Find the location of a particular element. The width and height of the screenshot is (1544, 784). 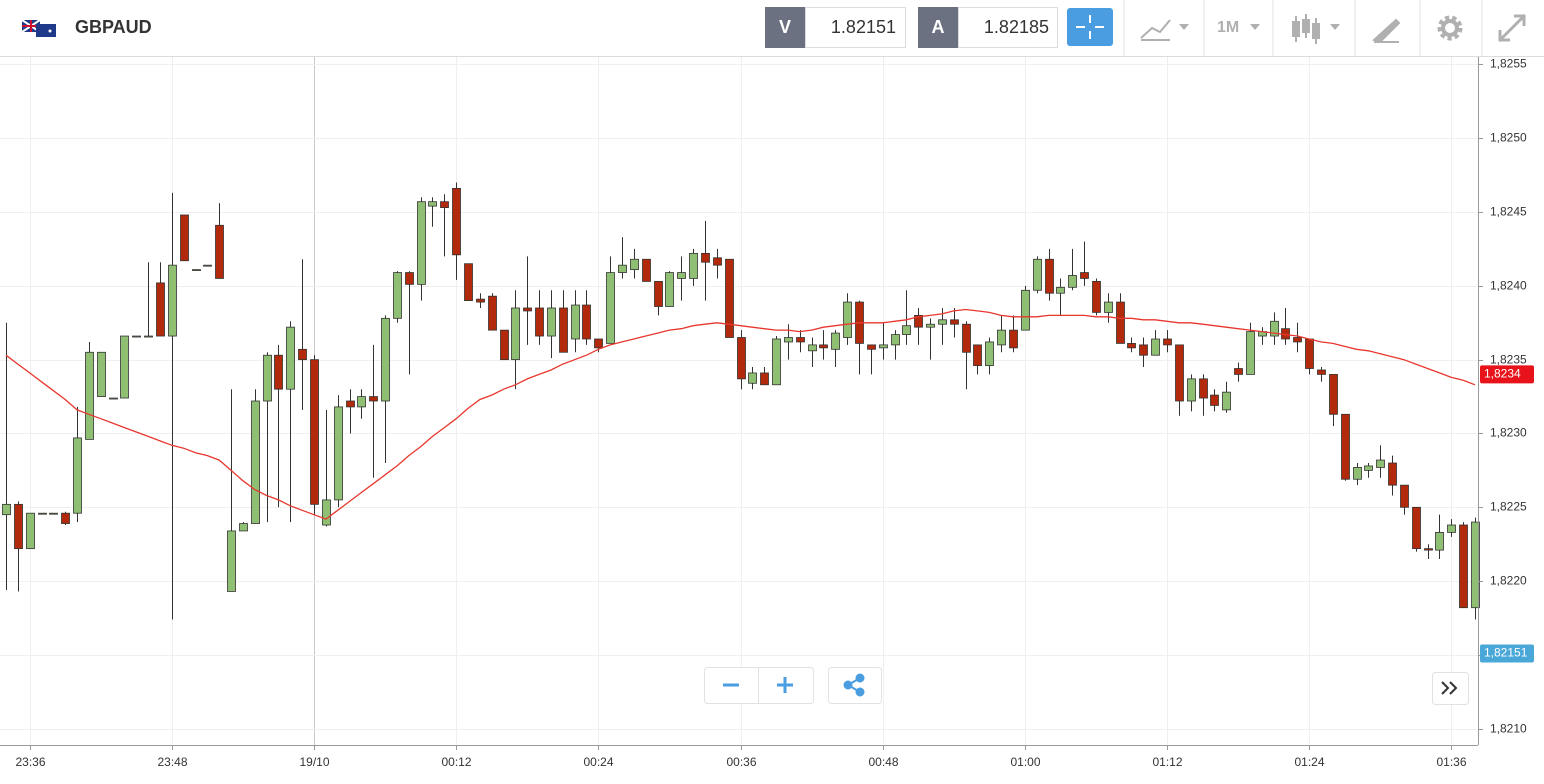

x-tick-label: 01:00 is located at coordinates (1025, 762).